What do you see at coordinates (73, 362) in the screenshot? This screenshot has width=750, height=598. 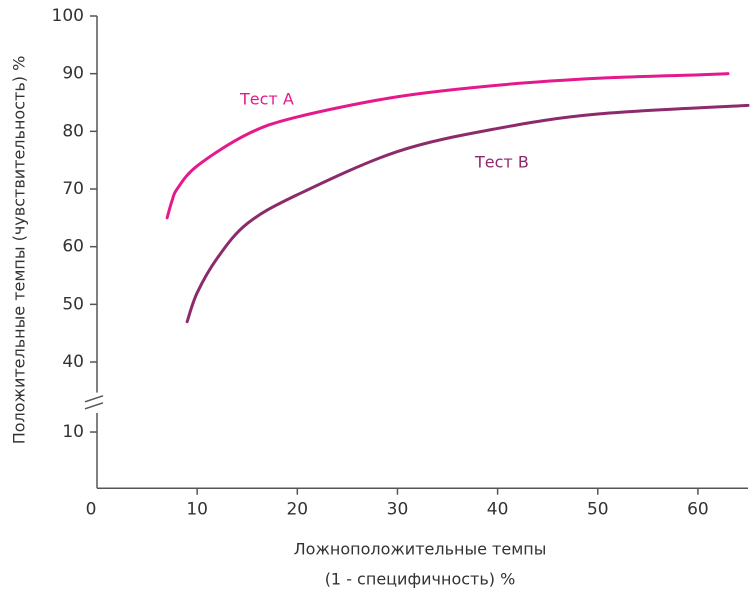 I see `y-tick-label: 40` at bounding box center [73, 362].